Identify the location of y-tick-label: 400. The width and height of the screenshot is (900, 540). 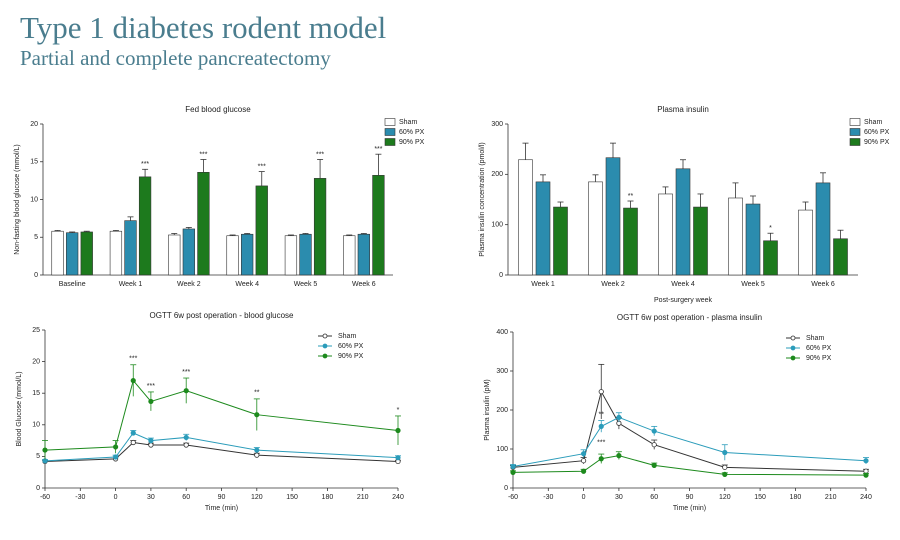
(502, 332).